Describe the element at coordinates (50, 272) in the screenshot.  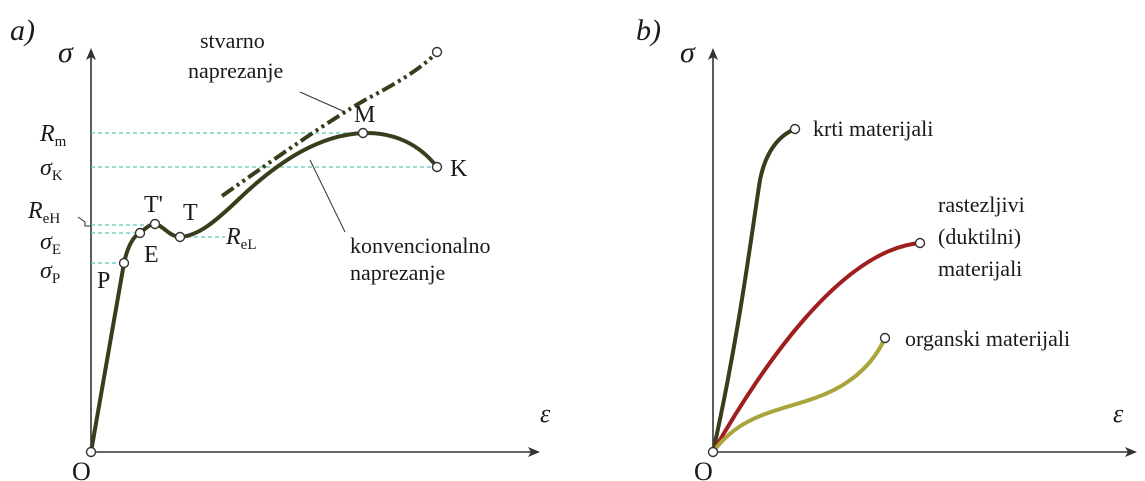
I see `sigma-p-label: σP` at that location.